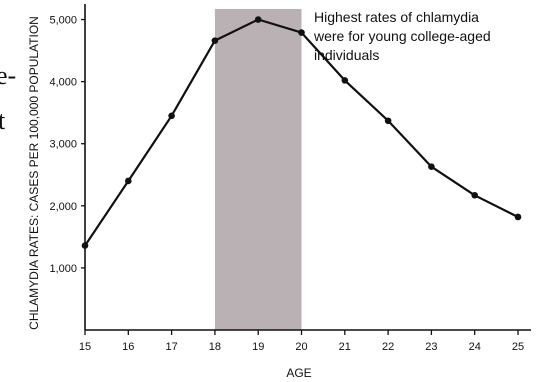 This screenshot has width=549, height=382. What do you see at coordinates (63, 145) in the screenshot?
I see `y-tick-label: 3,000` at bounding box center [63, 145].